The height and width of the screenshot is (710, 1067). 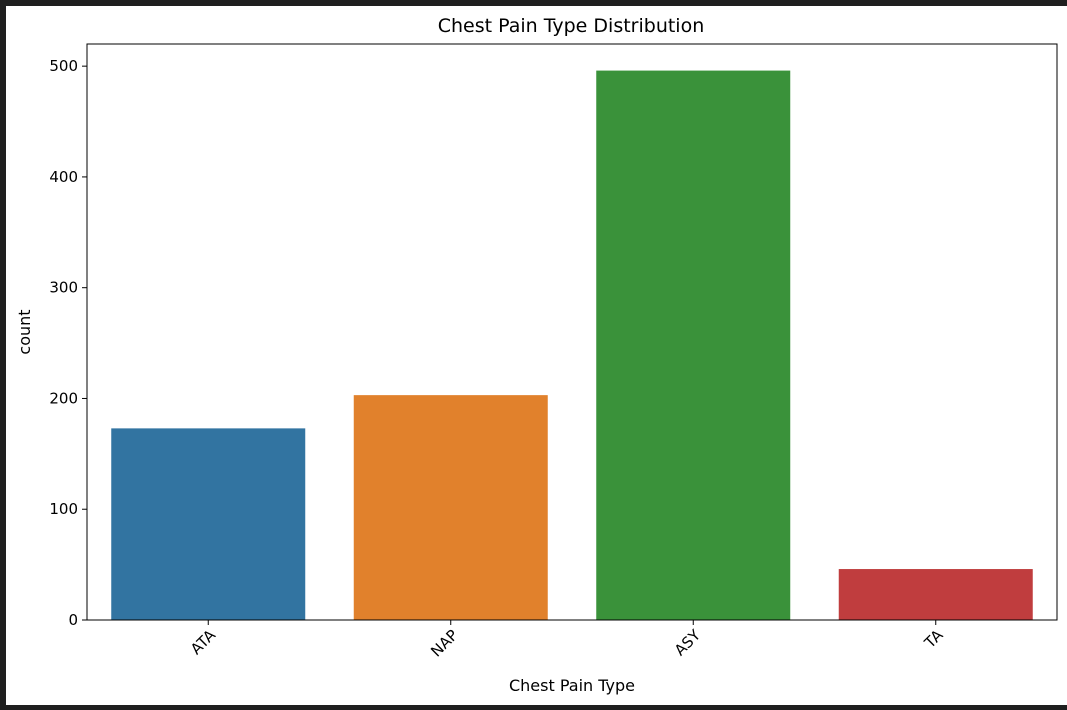 I want to click on x-tick-label-ata: ATA, so click(x=203, y=642).